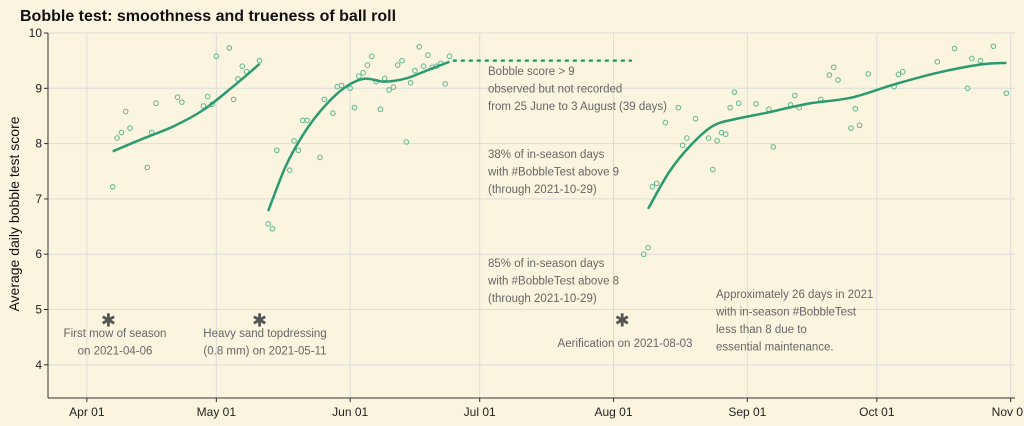 Image resolution: width=1024 pixels, height=426 pixels. I want to click on y-tick-label: 9, so click(38, 88).